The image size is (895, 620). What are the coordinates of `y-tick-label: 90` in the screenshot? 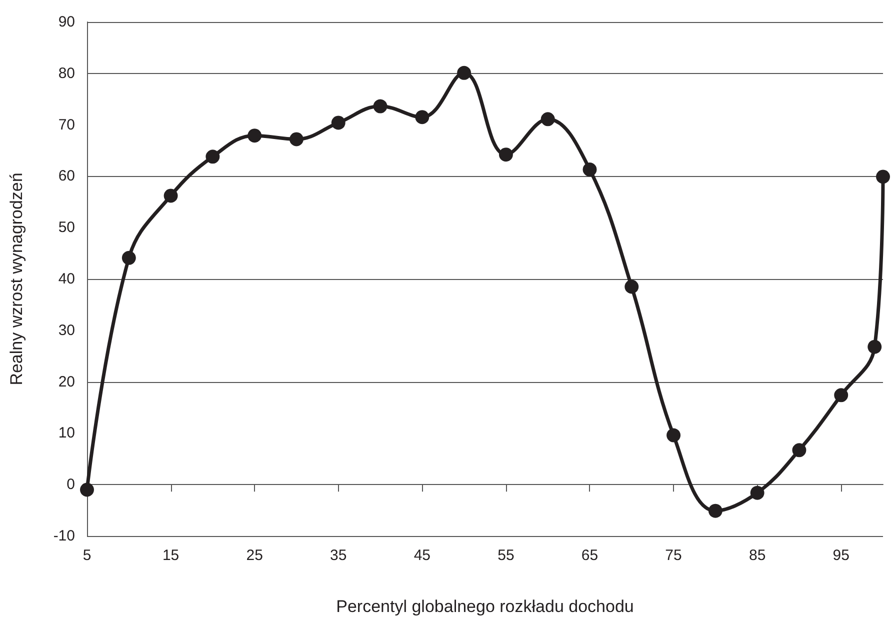 It's located at (66, 22).